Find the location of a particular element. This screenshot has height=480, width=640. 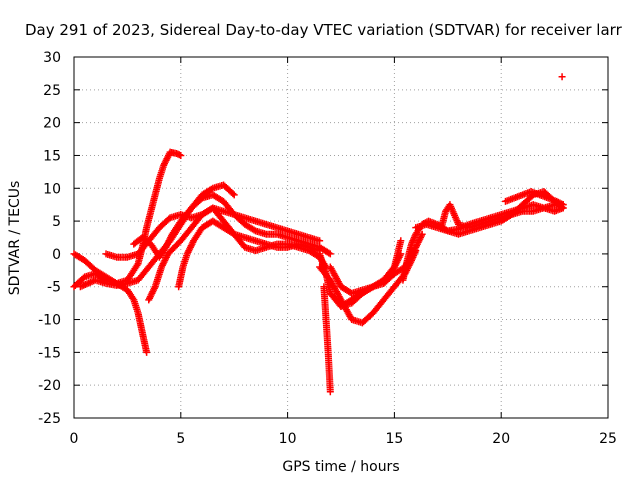

series-track-o is located at coordinates (502, 216).